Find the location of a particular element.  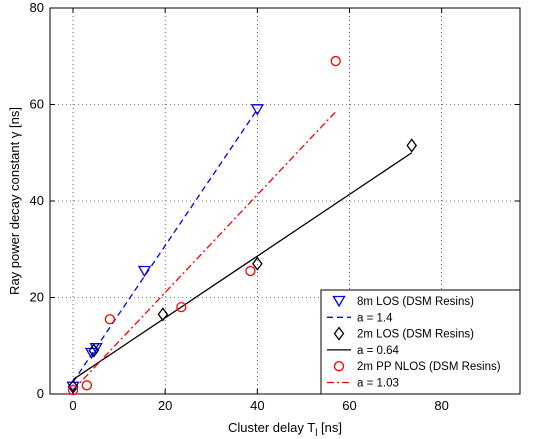

x-tick-label: 0 is located at coordinates (72, 405).